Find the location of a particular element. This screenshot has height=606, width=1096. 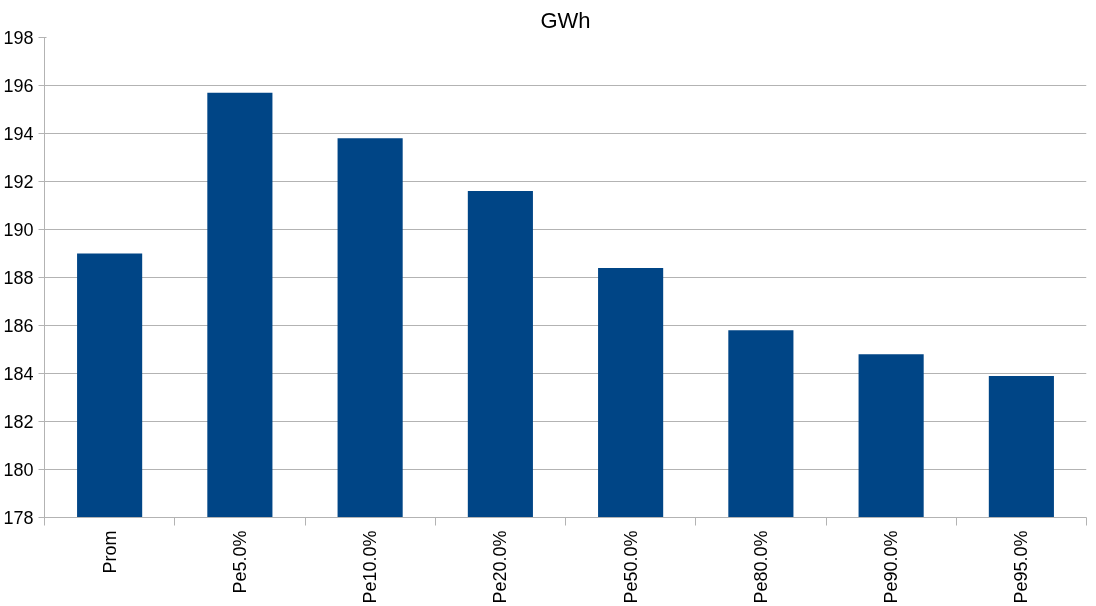

x-tick-label: Pe80.0% is located at coordinates (760, 567).